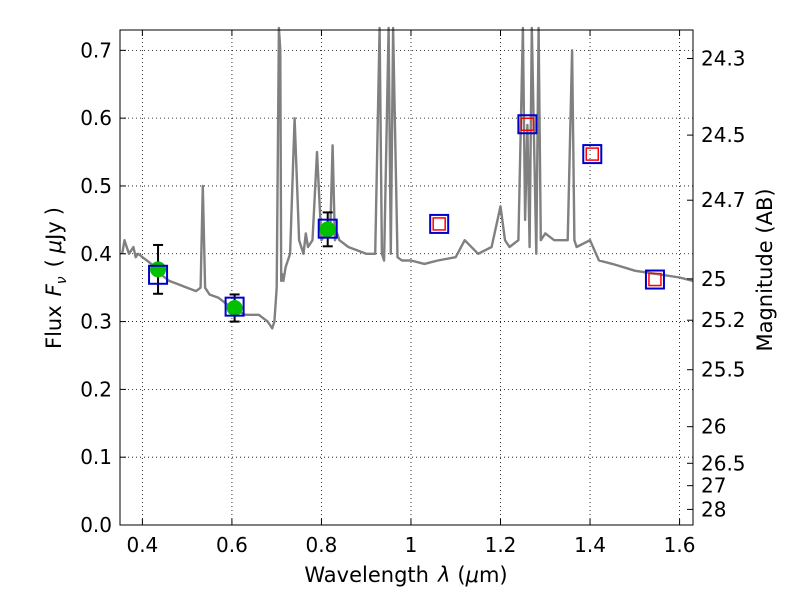  I want to click on magnitude-axis-label: Magnitude (AB), so click(765, 269).